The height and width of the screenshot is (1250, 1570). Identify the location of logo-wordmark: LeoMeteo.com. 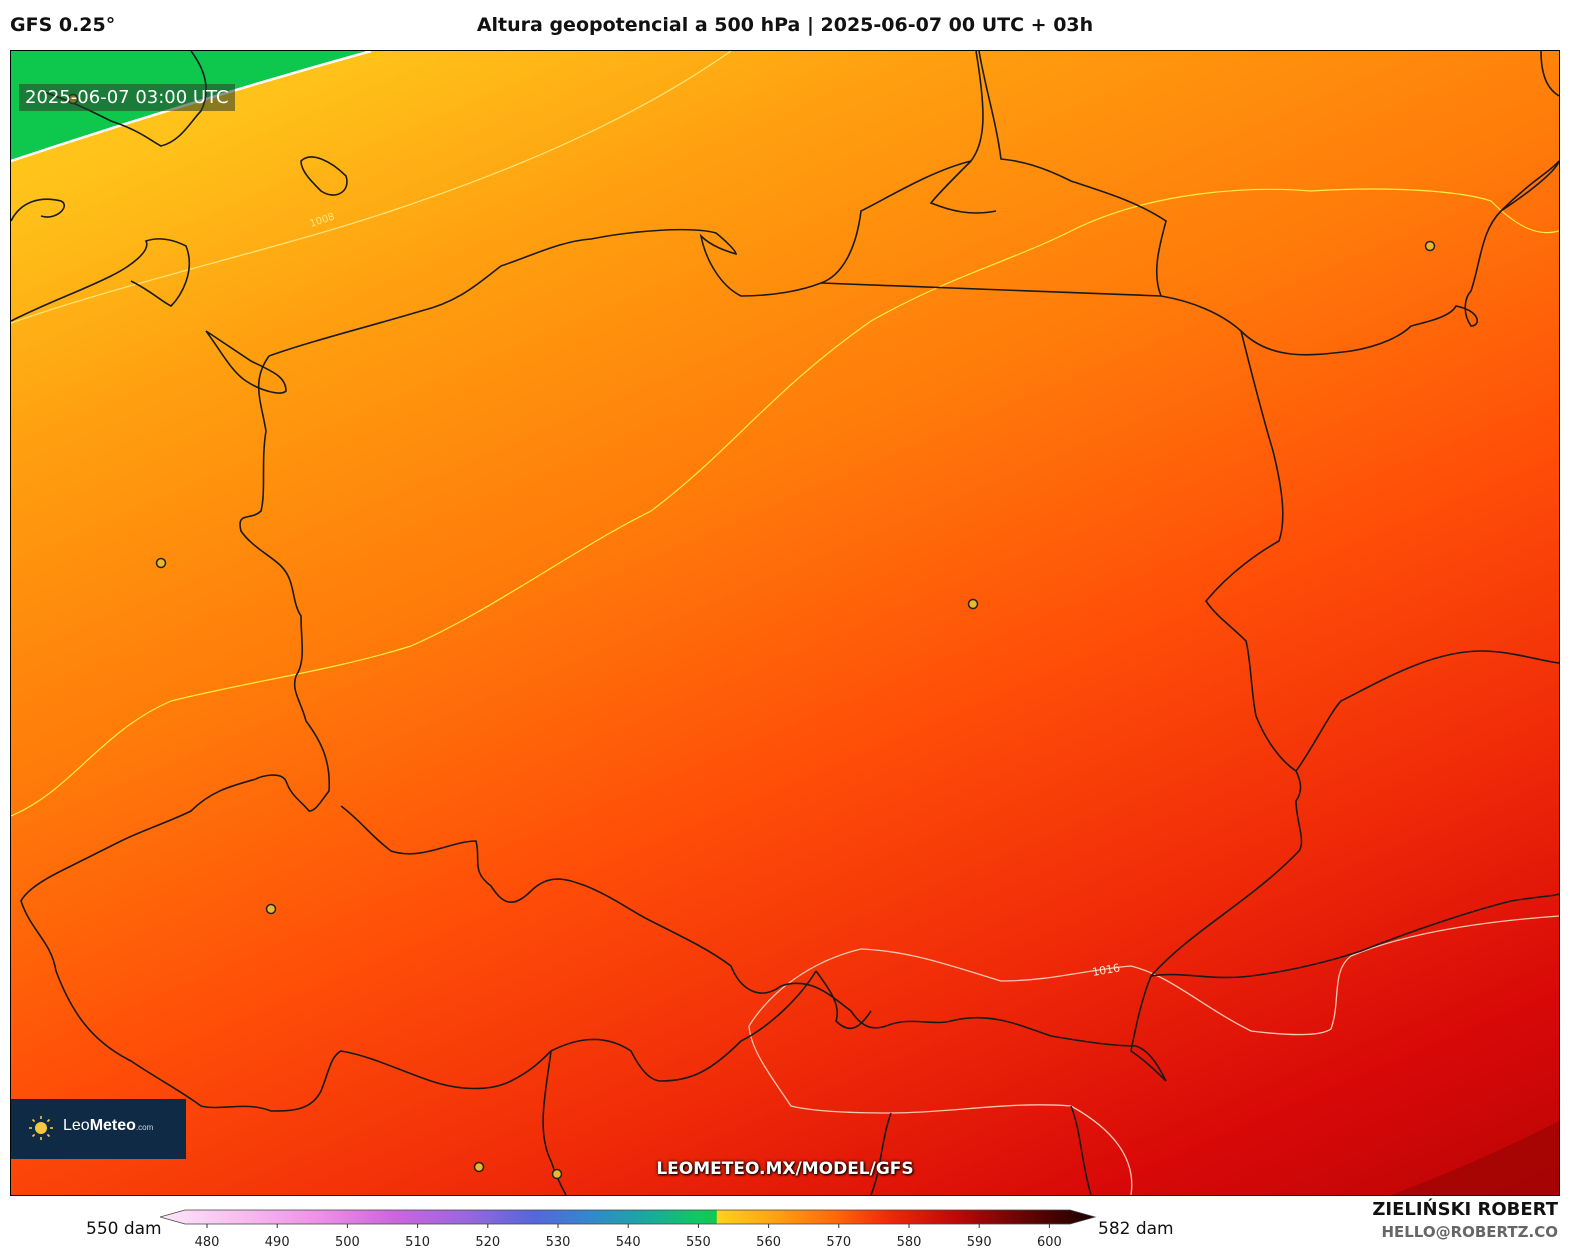
(108, 1125).